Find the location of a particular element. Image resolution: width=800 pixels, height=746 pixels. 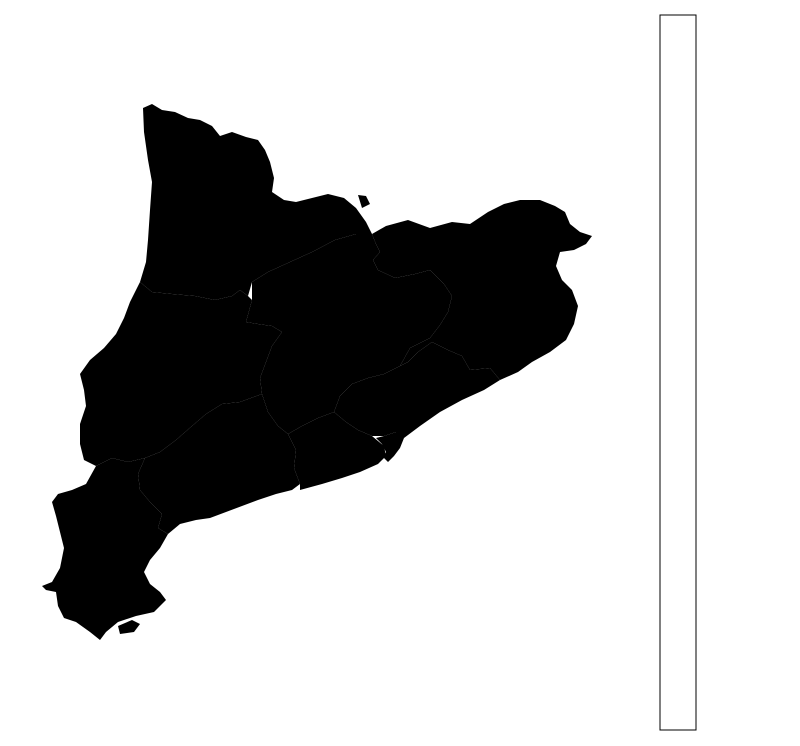

region-girona is located at coordinates (475, 287).